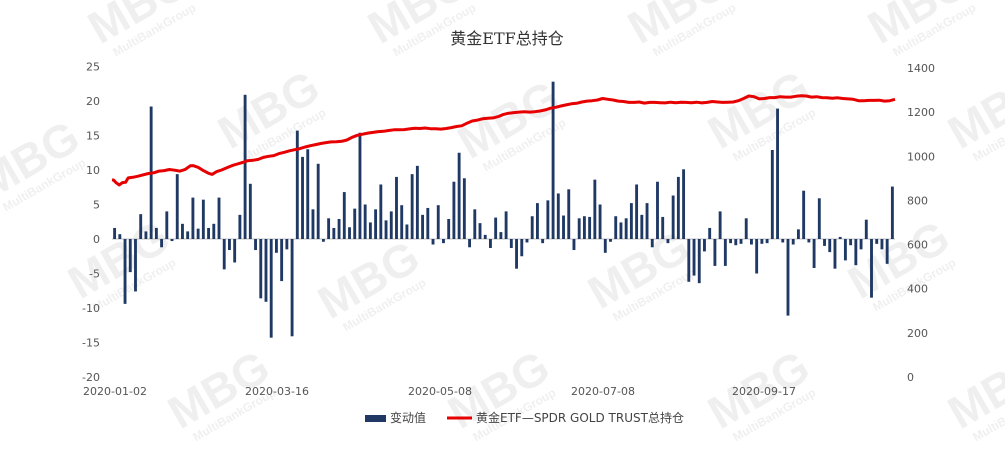  Describe the element at coordinates (910, 377) in the screenshot. I see `right-tick-label: 0` at that location.